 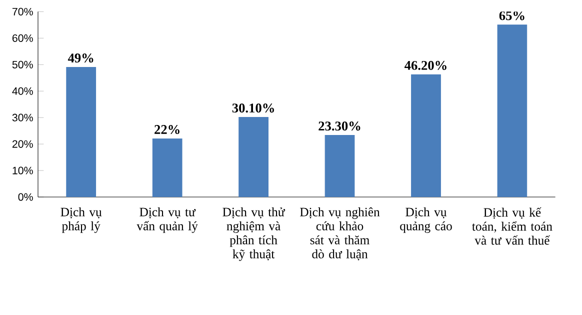 What do you see at coordinates (254, 234) in the screenshot?
I see `x-tick-label: Dịch vụ thử nghiệm và phân tích kỹ thuật` at bounding box center [254, 234].